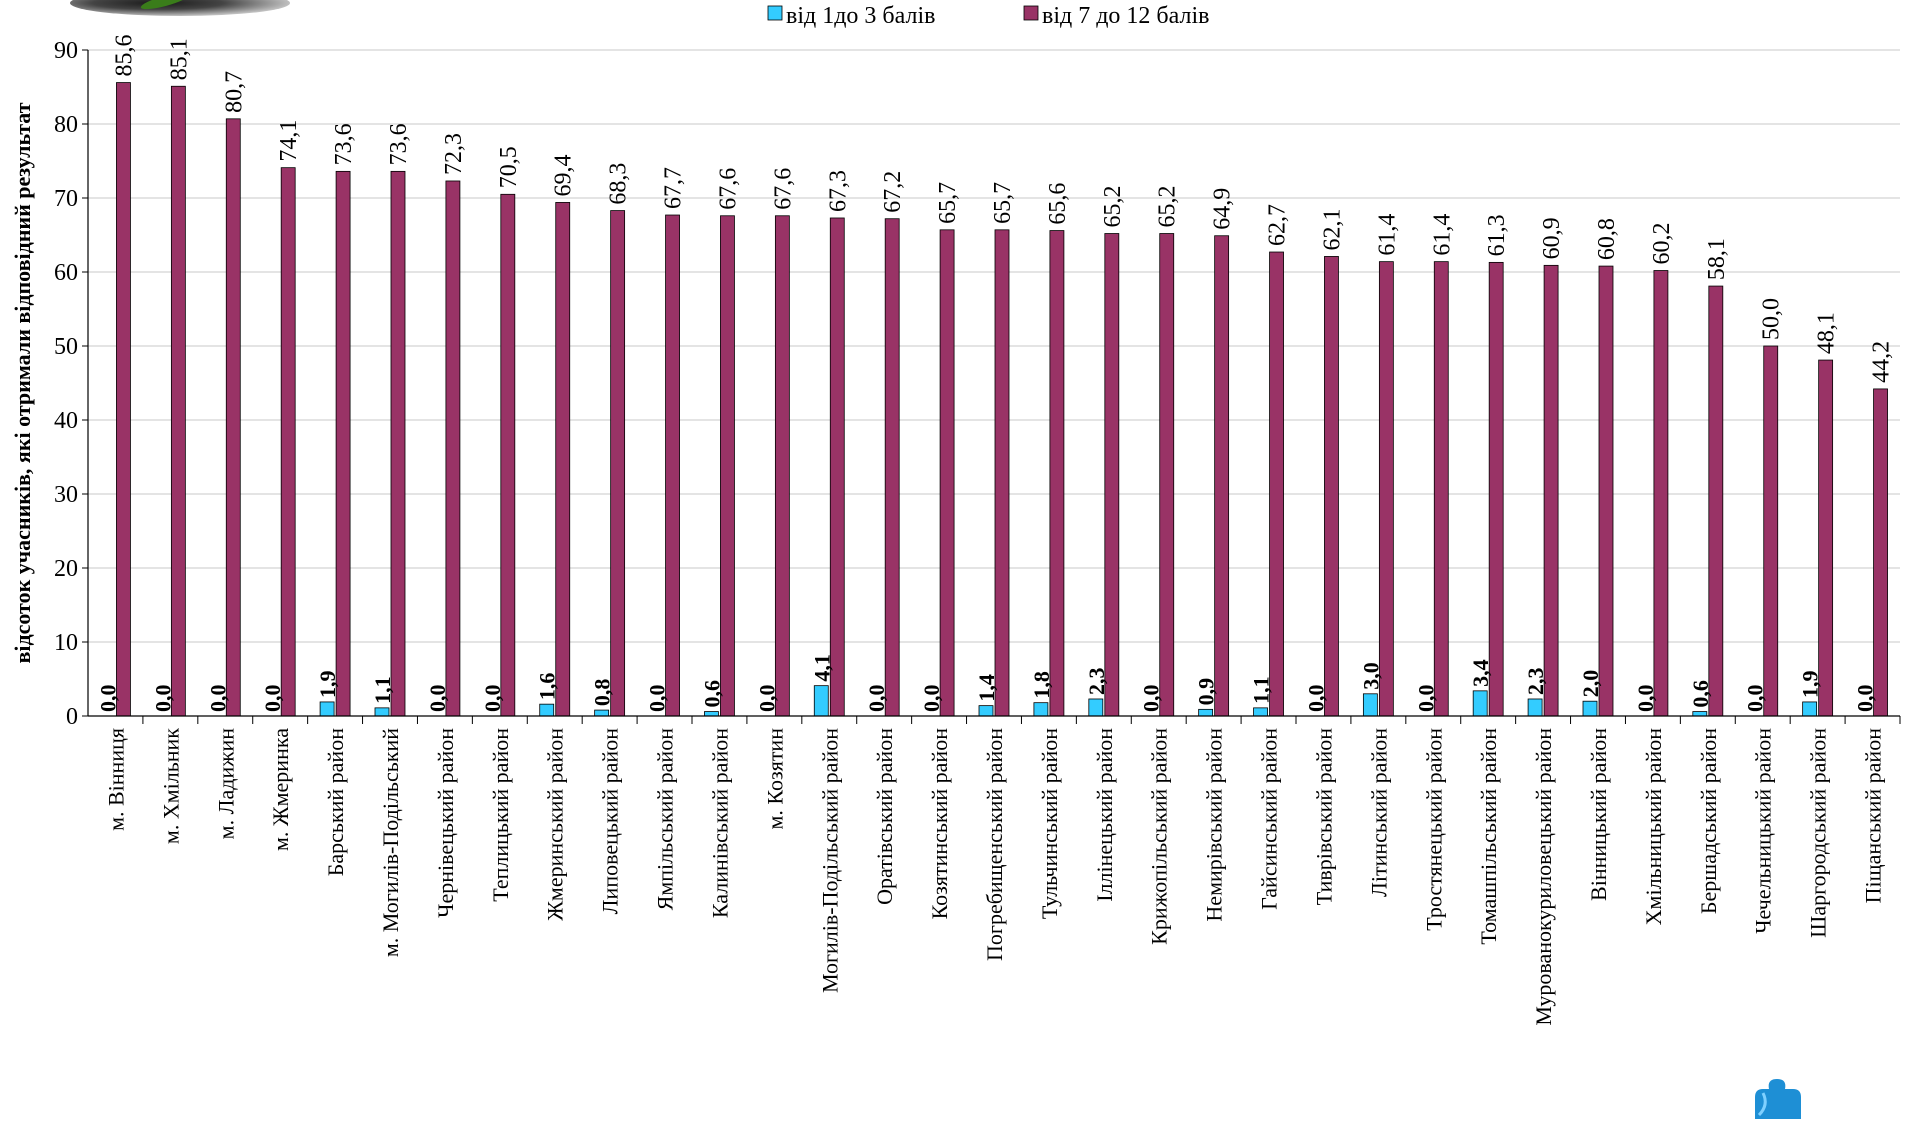 The width and height of the screenshot is (1907, 1124). Describe the element at coordinates (1378, 812) in the screenshot. I see `x-category-label: Літинський район` at that location.